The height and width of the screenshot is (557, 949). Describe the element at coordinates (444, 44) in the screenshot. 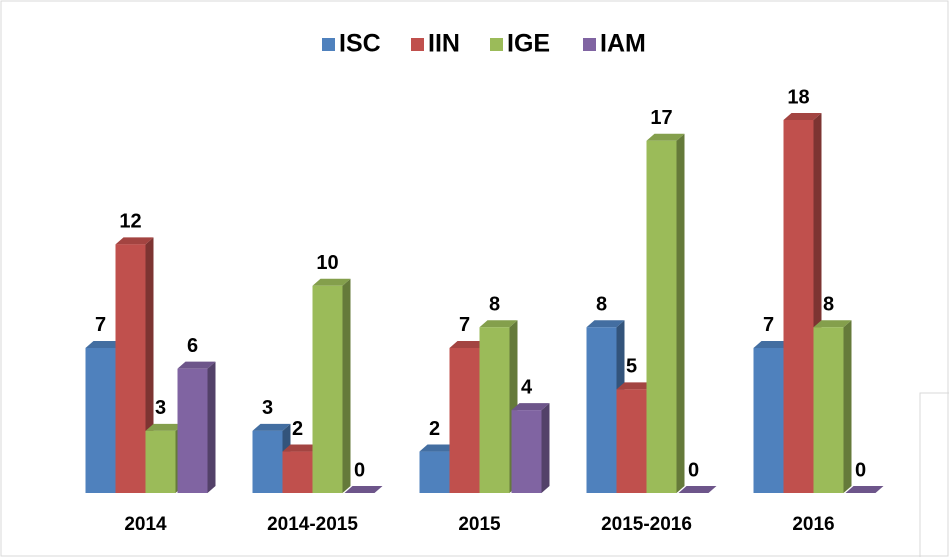

I see `legend-label: IIN` at that location.